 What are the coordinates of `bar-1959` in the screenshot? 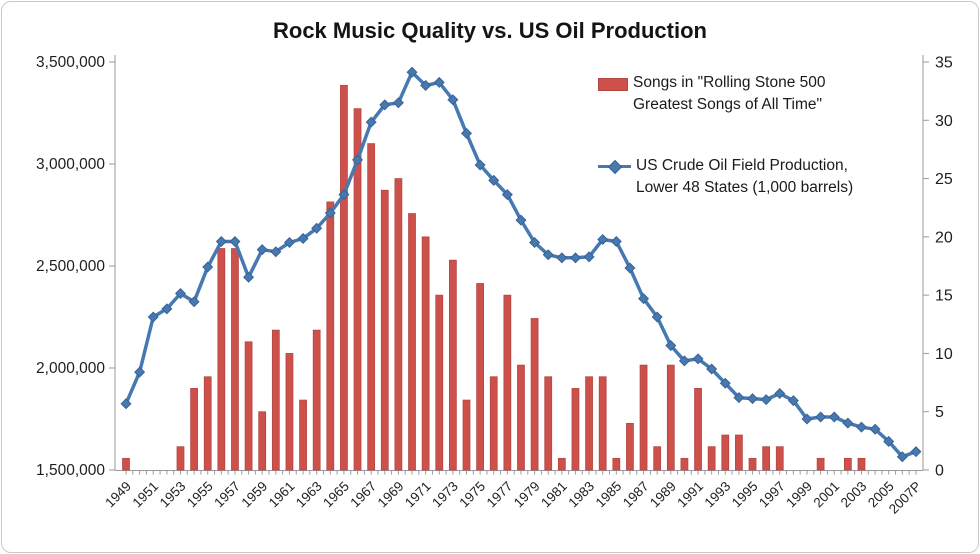 It's located at (262, 441).